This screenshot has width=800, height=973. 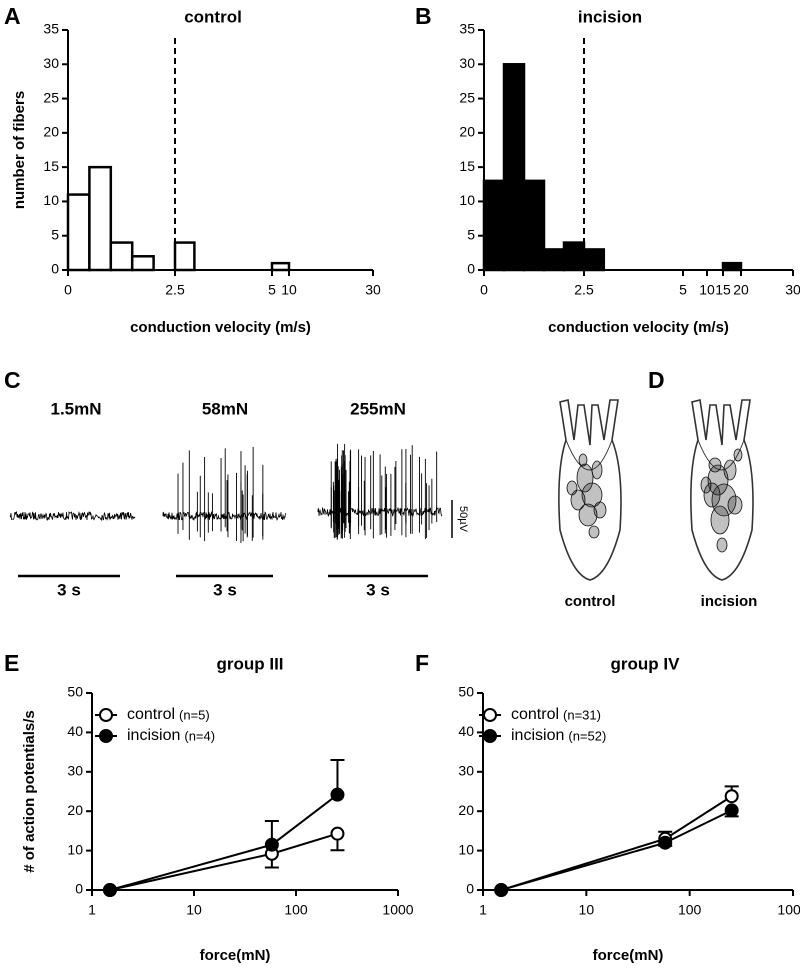 What do you see at coordinates (646, 663) in the screenshot?
I see `chart-title: group IV` at bounding box center [646, 663].